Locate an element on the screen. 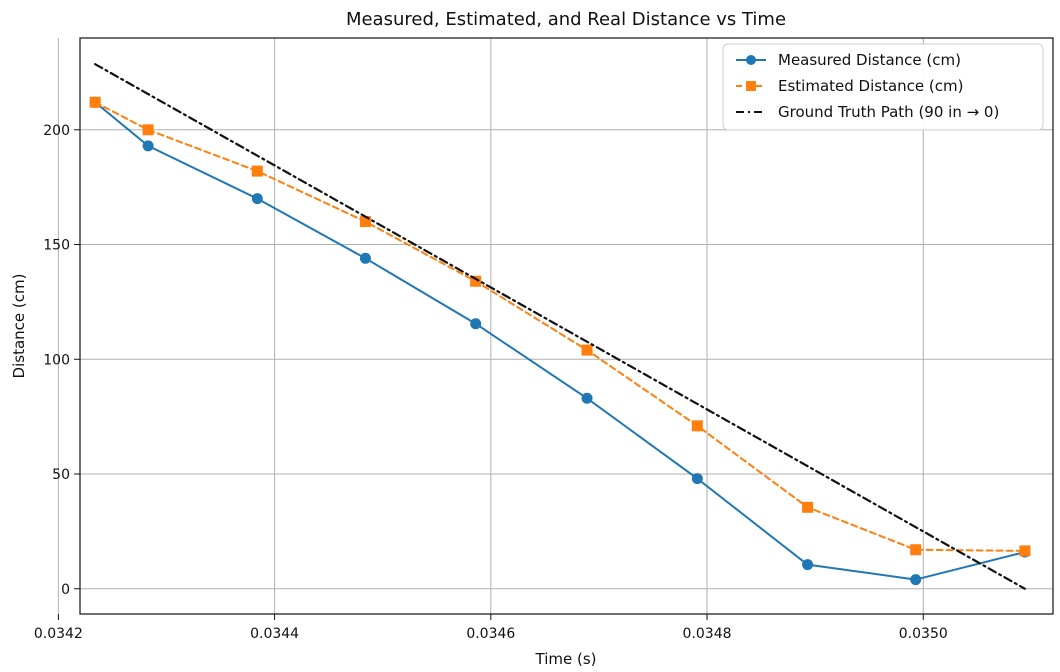 This screenshot has height=672, width=1060. x-tick-label: 0.0348 is located at coordinates (707, 634).